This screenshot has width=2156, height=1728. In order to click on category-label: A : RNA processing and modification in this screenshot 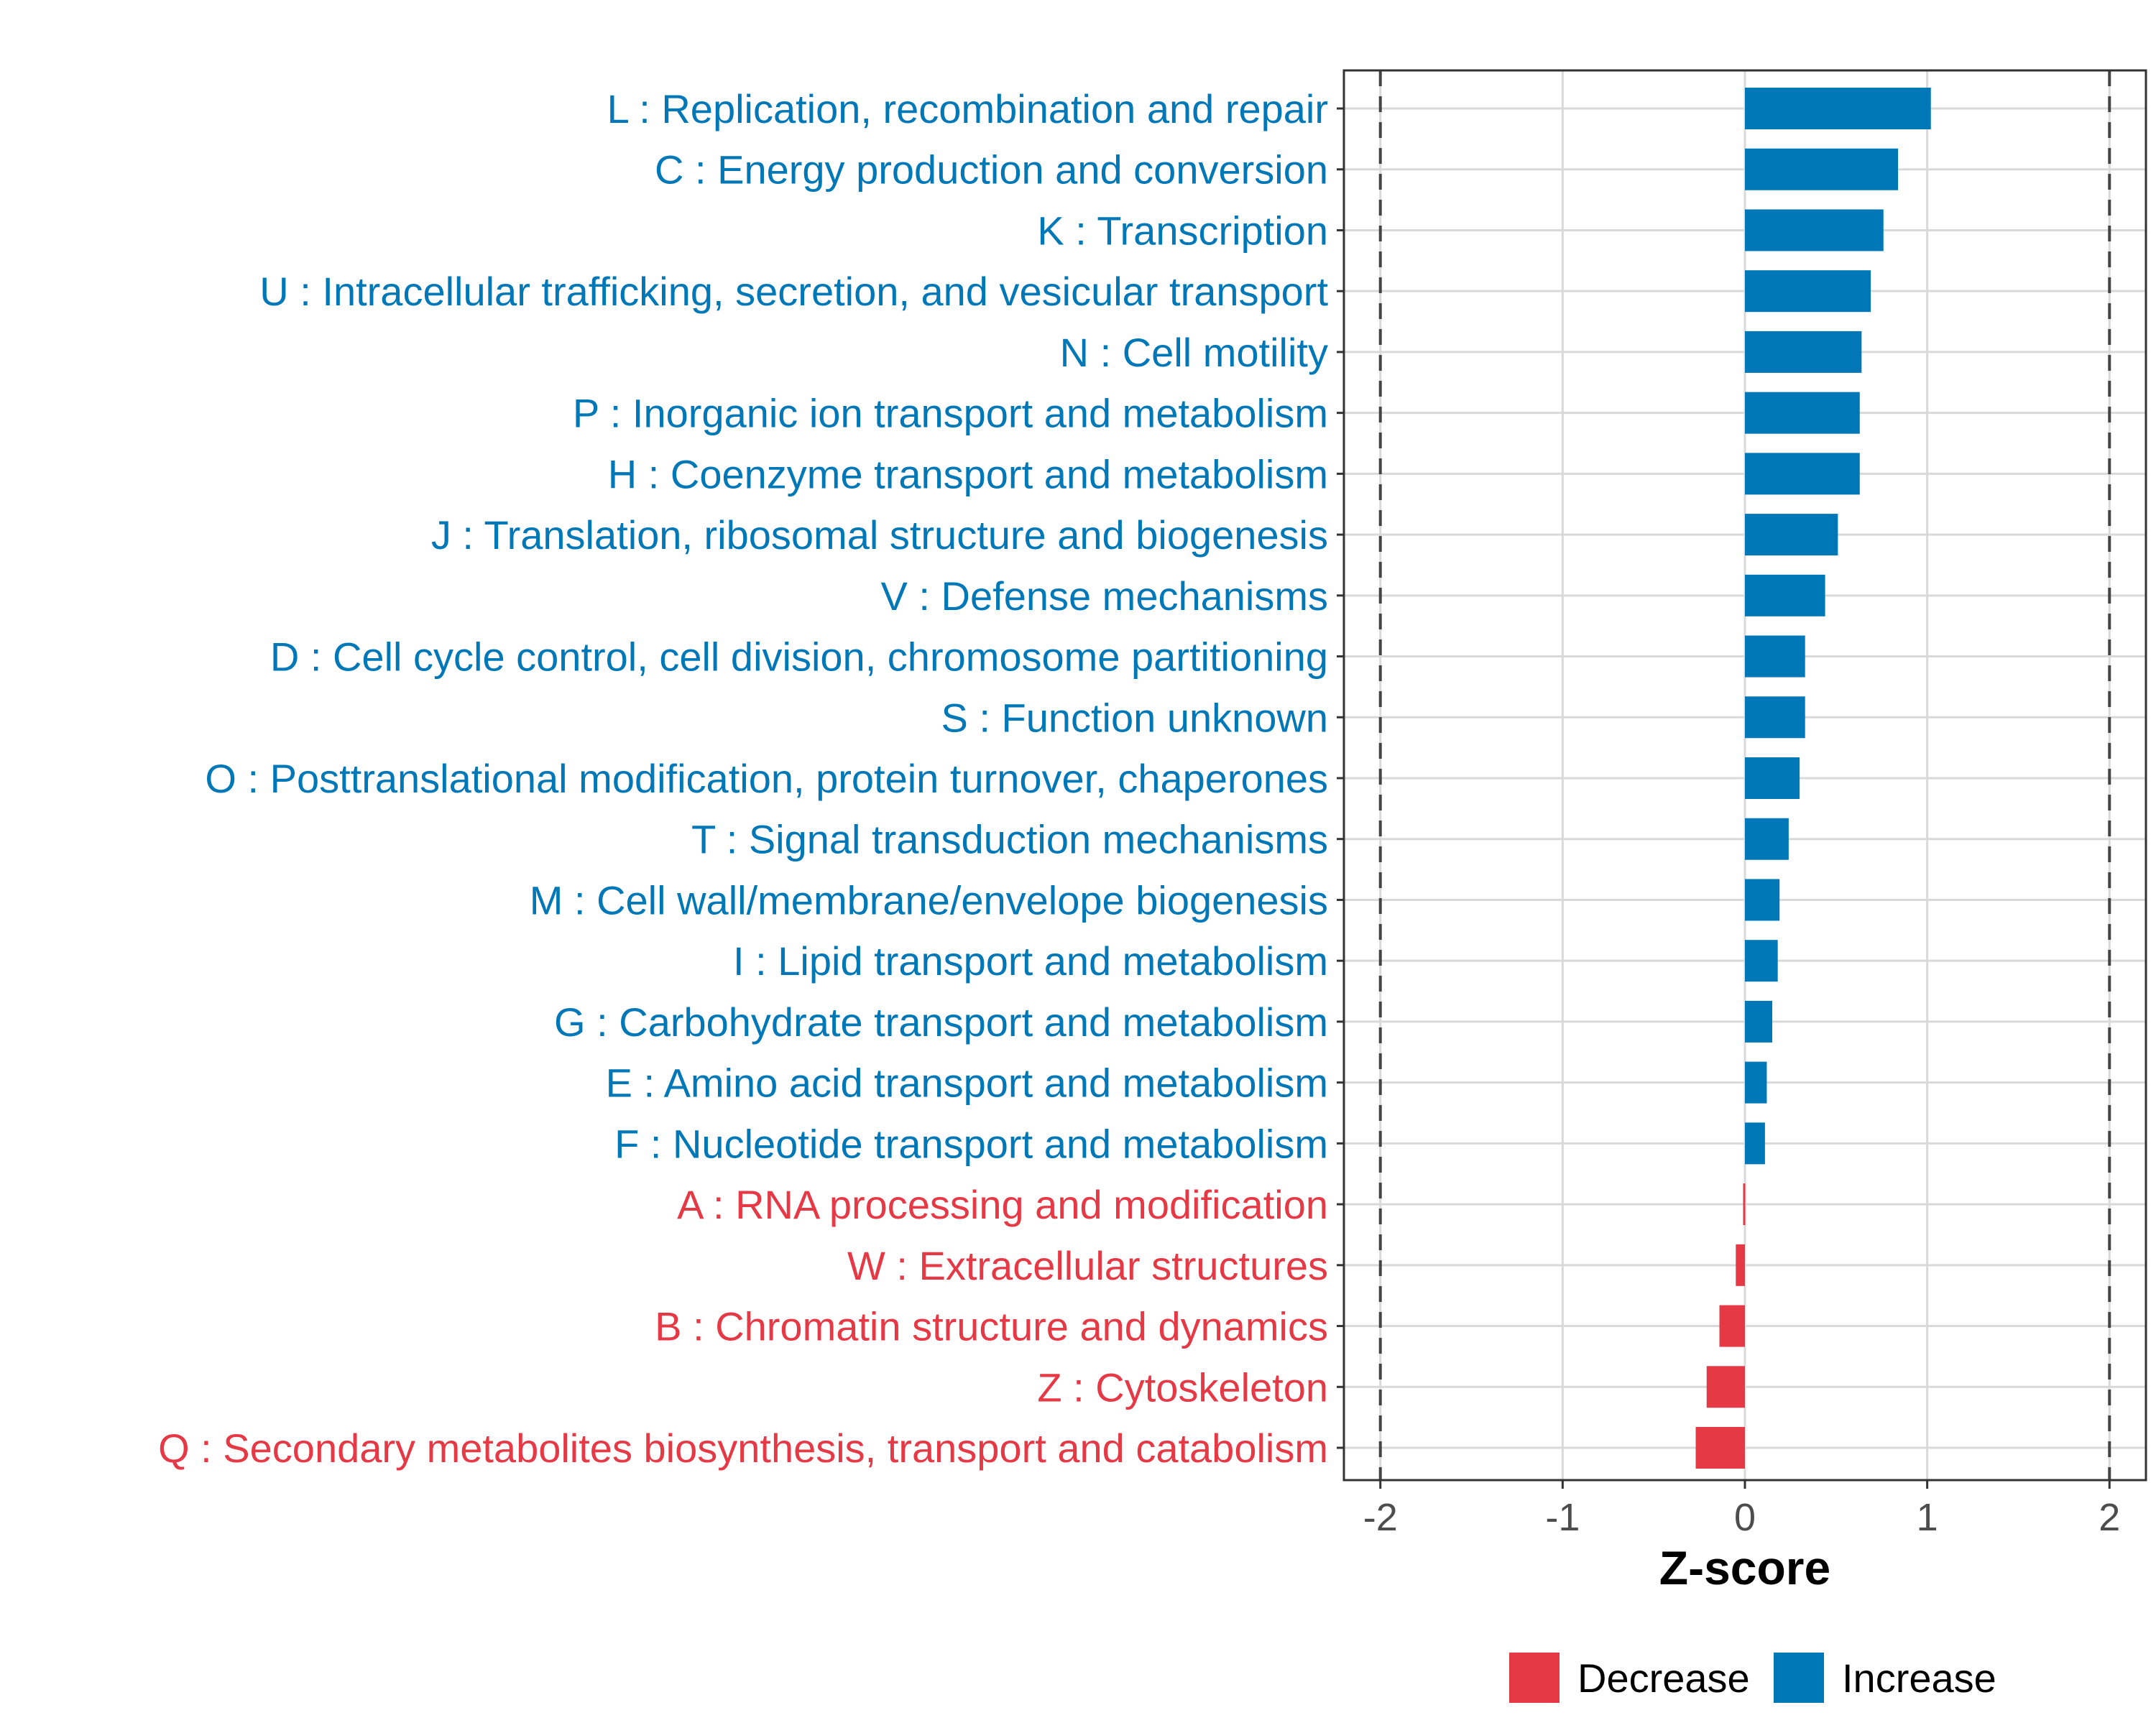, I will do `click(1003, 1204)`.